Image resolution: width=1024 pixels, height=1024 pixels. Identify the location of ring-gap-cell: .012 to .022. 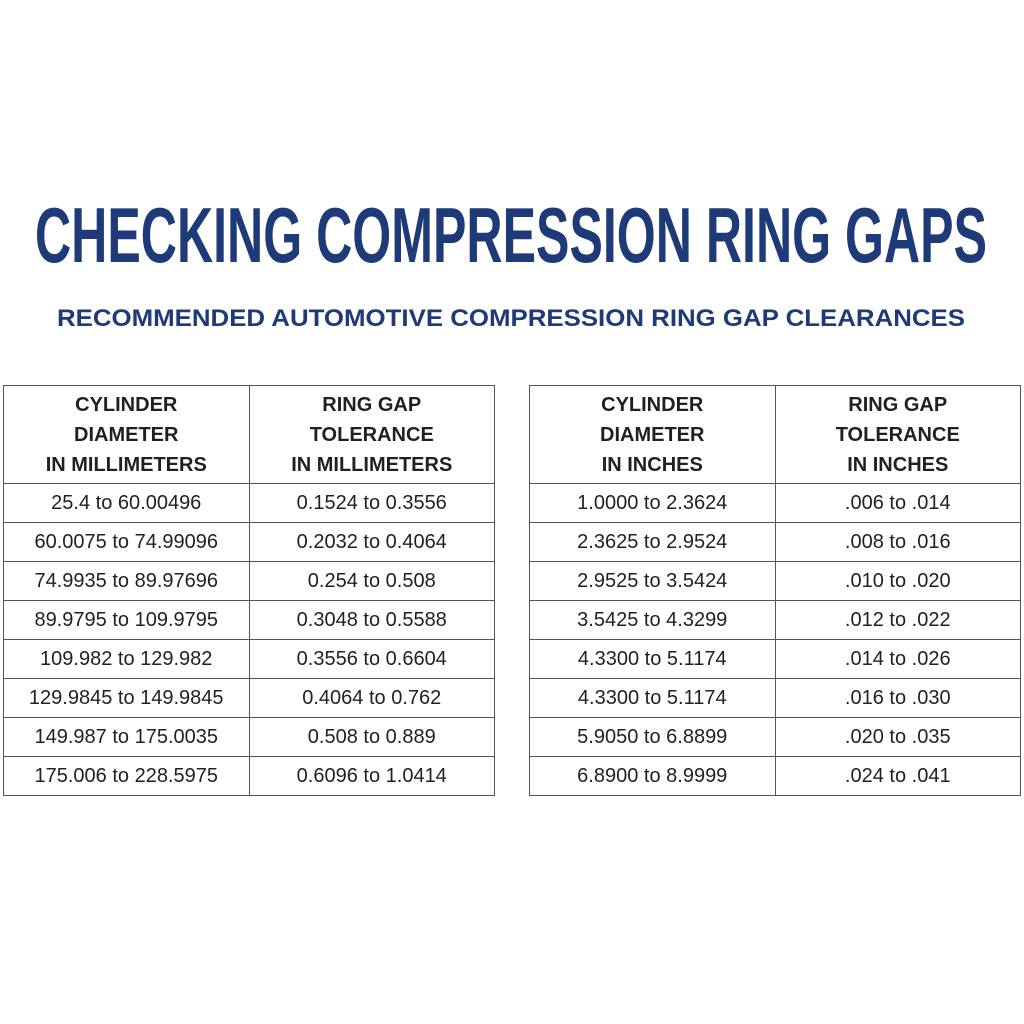
(897, 620).